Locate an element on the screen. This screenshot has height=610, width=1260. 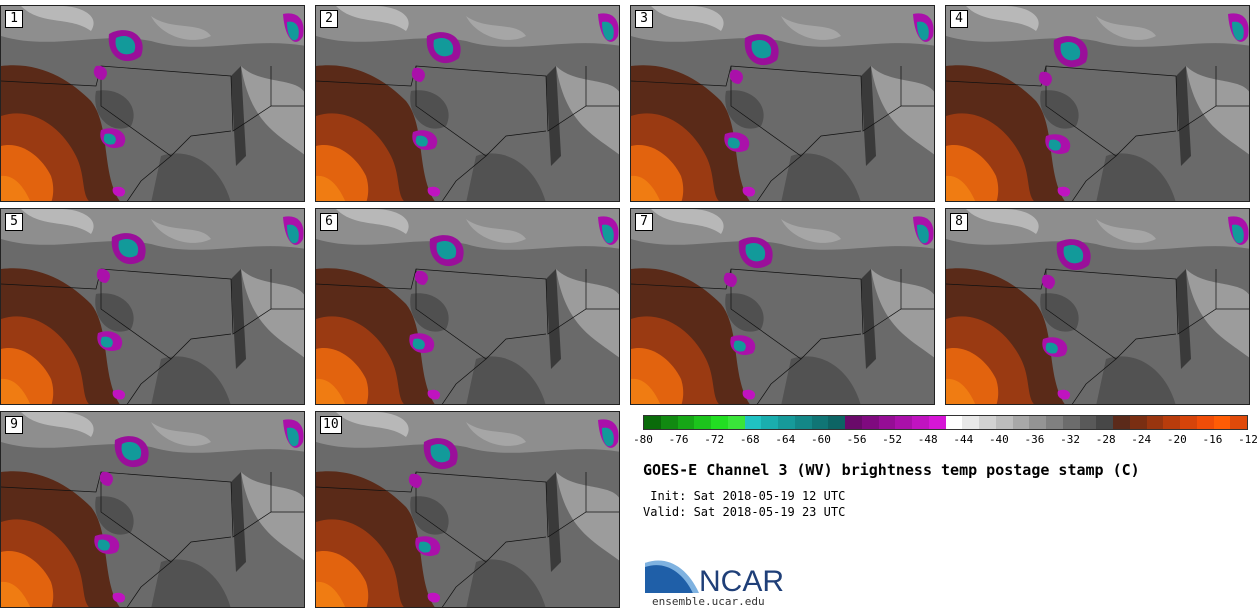
colorbar-tick-label: -20 is located at coordinates (1176, 439).